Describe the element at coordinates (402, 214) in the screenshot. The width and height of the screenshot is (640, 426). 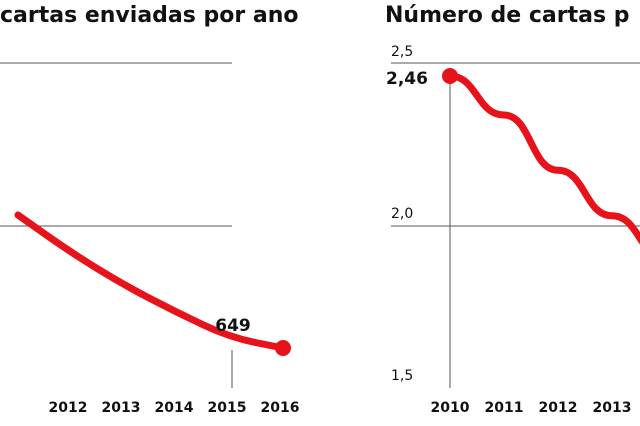
I see `right-y-tick-middle: 2,0` at that location.